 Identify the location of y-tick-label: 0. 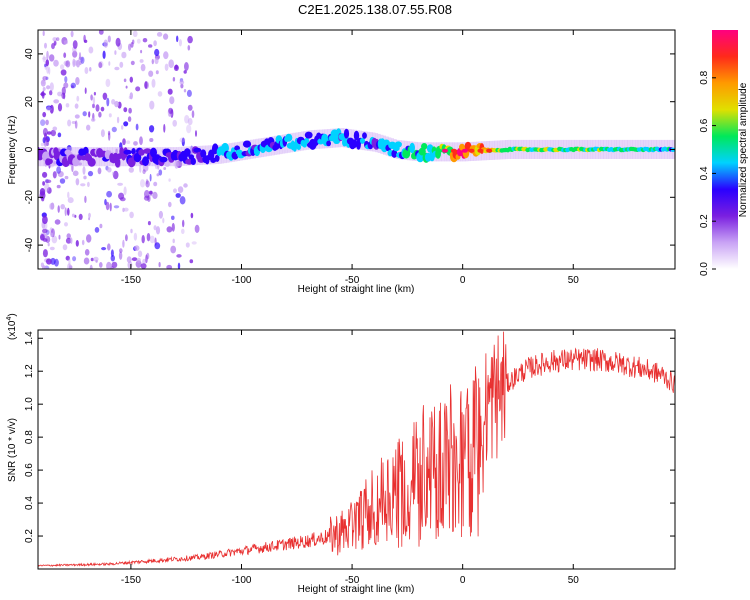
(29, 149).